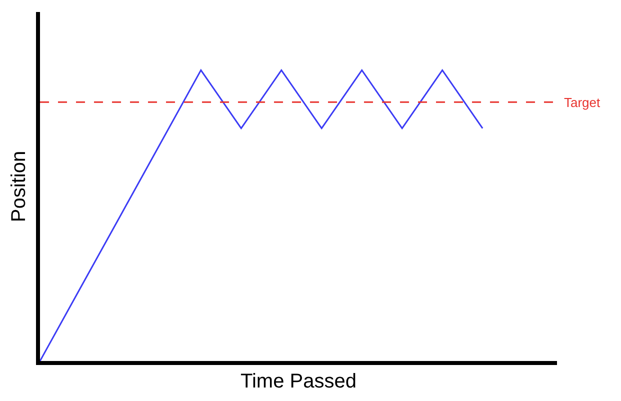  Describe the element at coordinates (19, 186) in the screenshot. I see `y-axis-title: Position` at that location.